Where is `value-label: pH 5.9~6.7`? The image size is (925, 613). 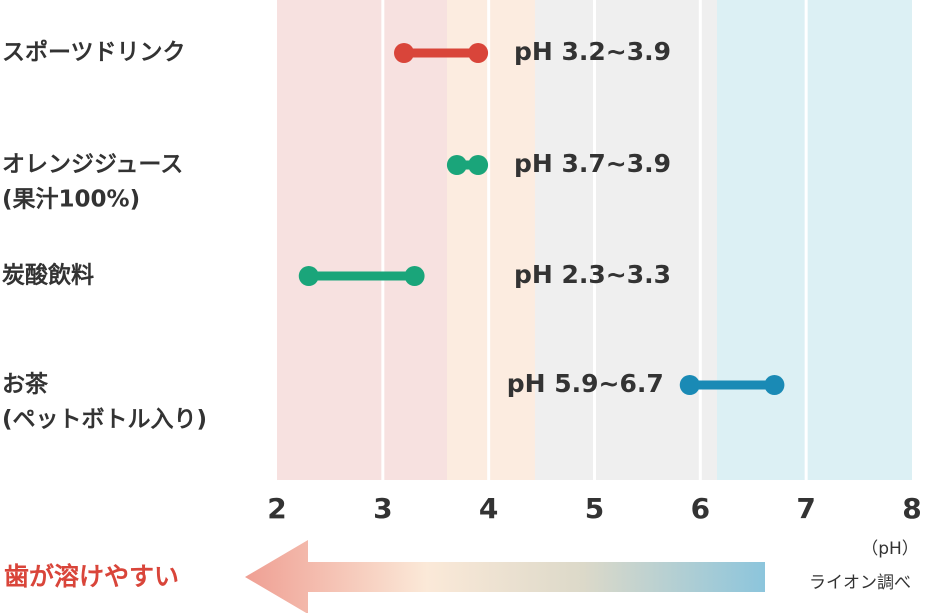
value-label: pH 5.9~6.7 is located at coordinates (585, 383).